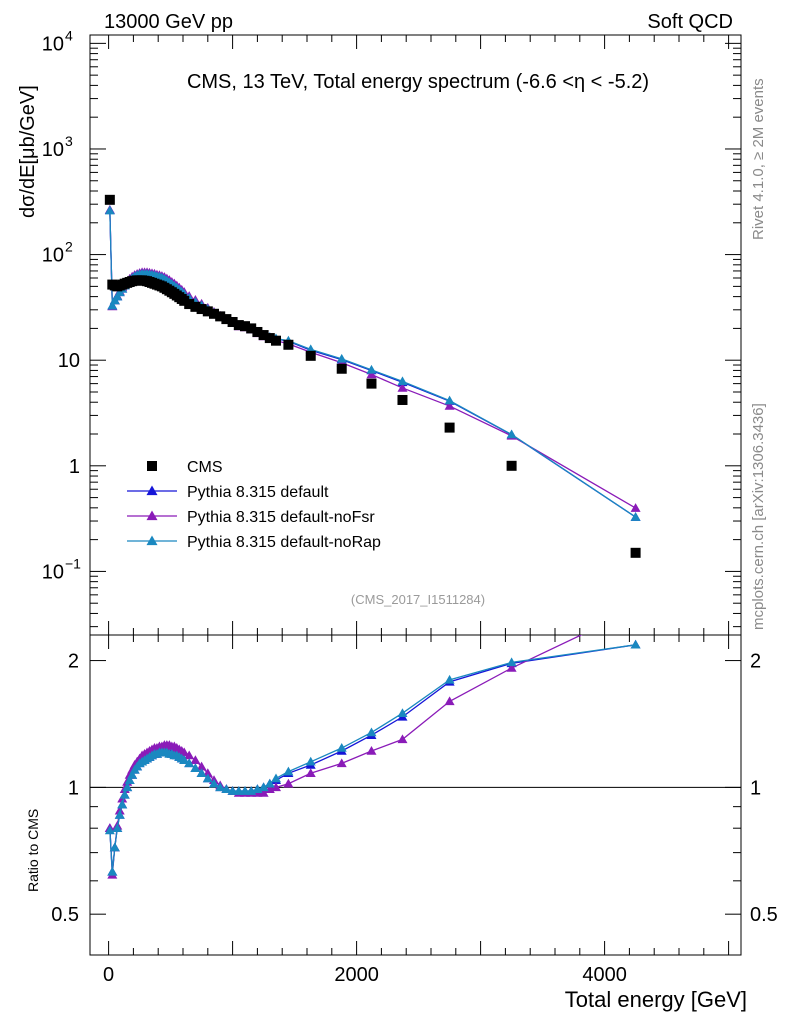  I want to click on x-axis-label: Total energy [GeV], so click(656, 999).